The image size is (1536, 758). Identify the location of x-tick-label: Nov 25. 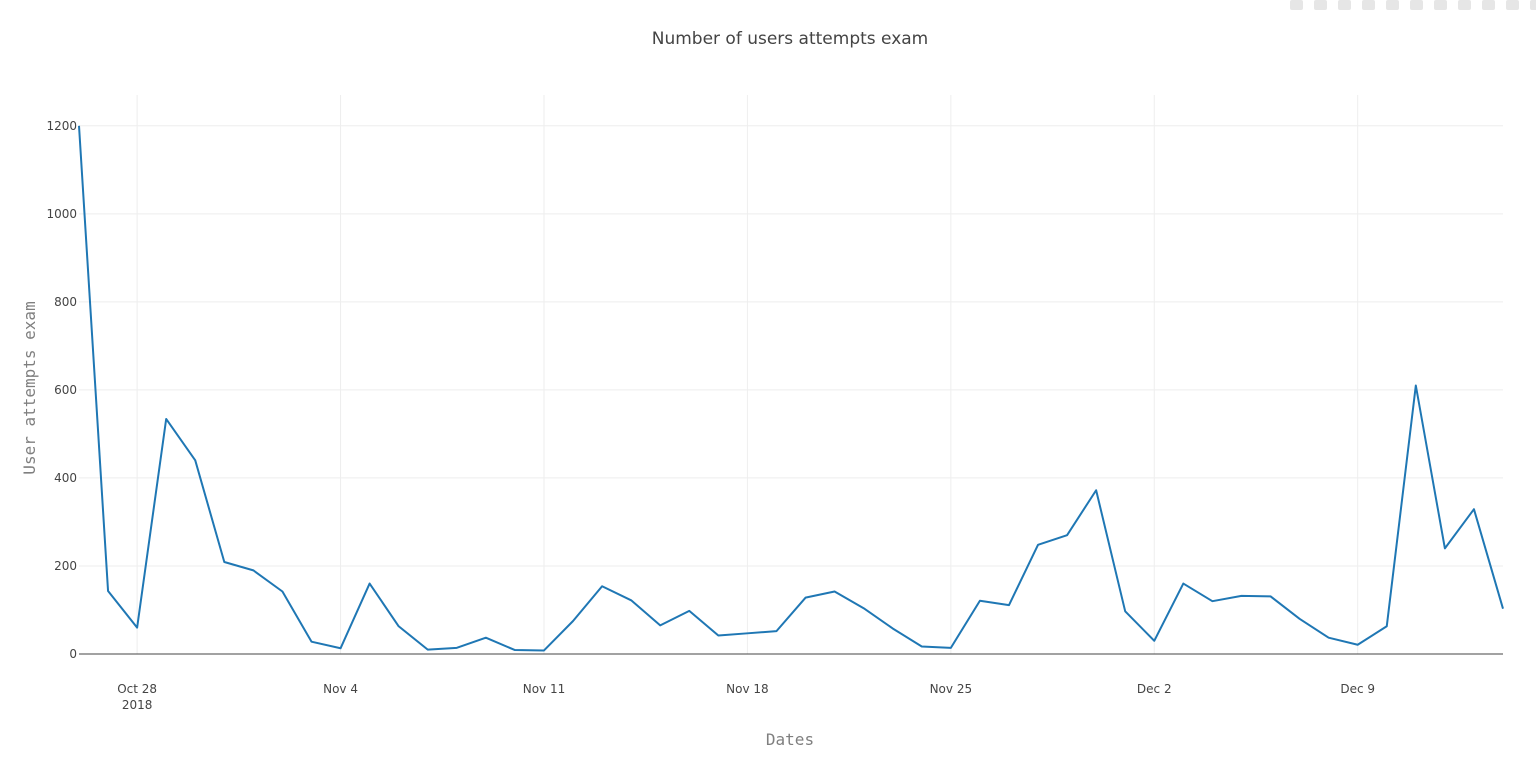
(951, 689).